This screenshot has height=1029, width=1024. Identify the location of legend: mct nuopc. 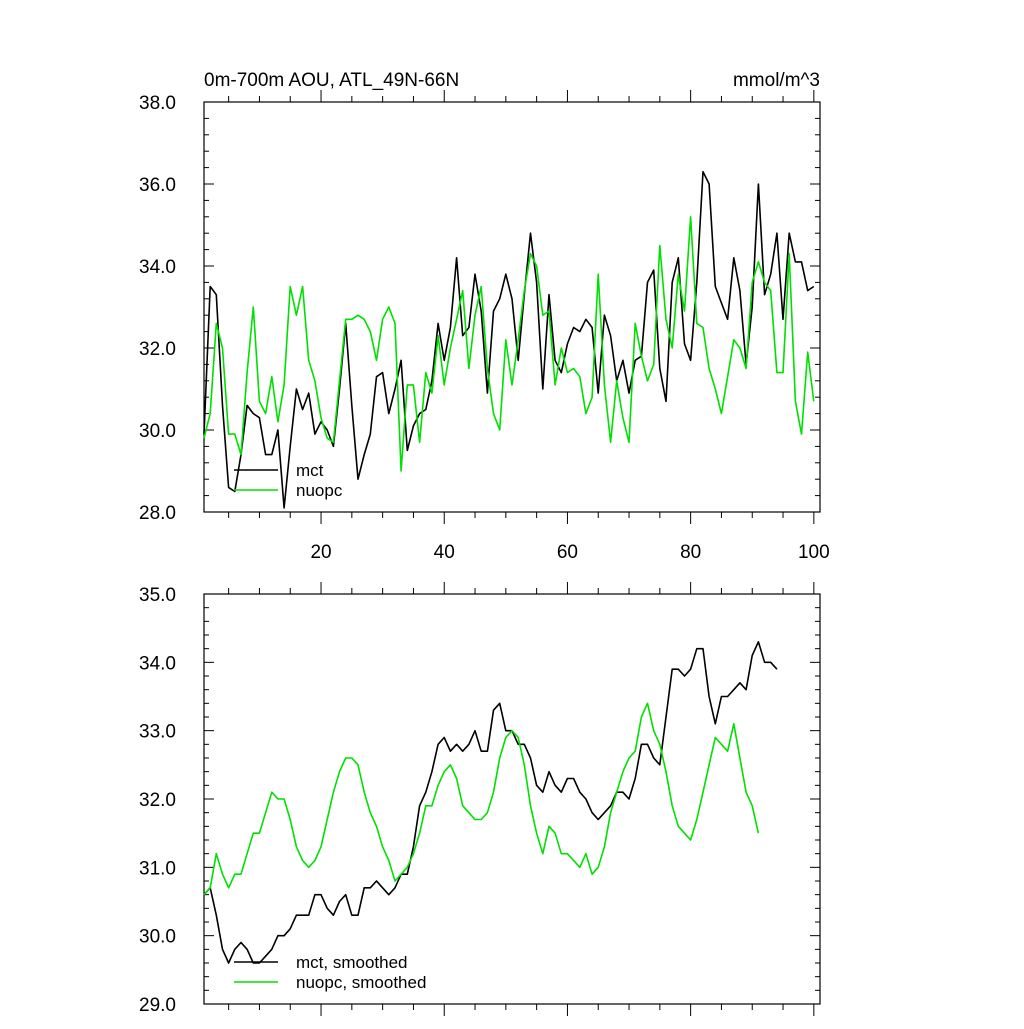
(288, 480).